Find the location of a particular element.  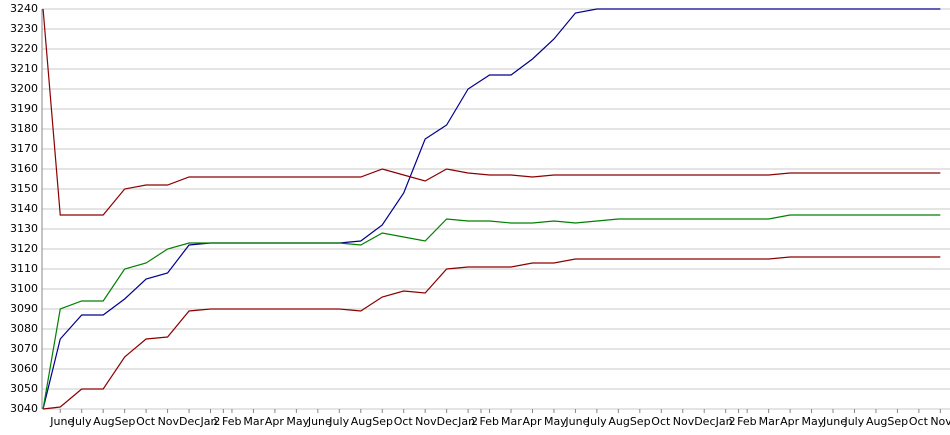

y-tick-label: 3180 is located at coordinates (24, 128).